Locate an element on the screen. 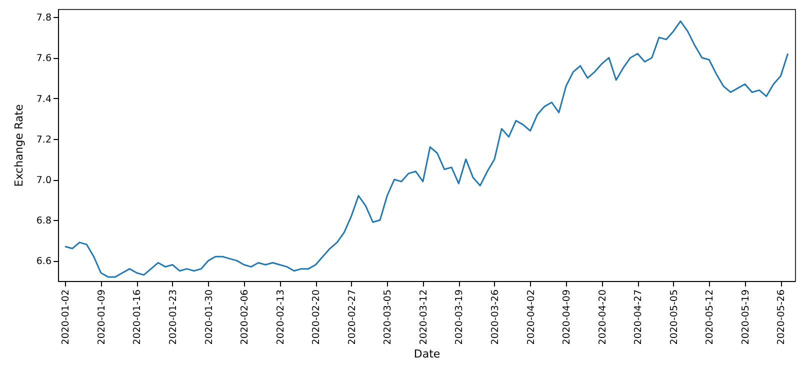 The height and width of the screenshot is (373, 809). x-tick-label: 2020-03-26 is located at coordinates (495, 317).